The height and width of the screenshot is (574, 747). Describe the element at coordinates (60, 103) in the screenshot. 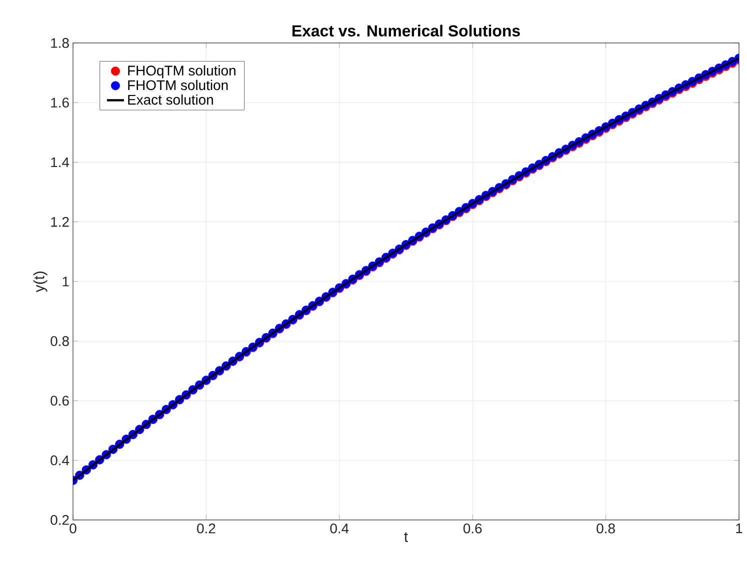

I see `y-tick-label: 1.6` at that location.